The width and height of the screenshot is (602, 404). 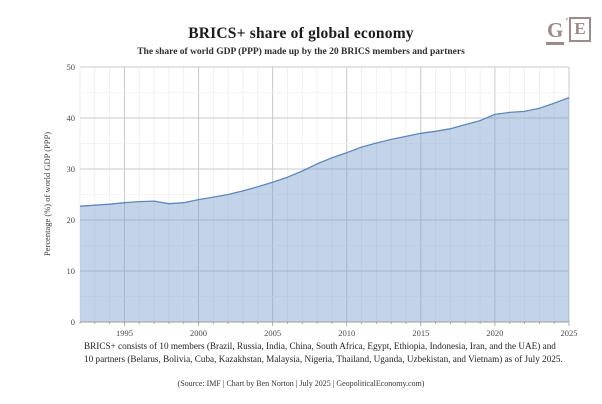 I want to click on x-tick-label: 2010, so click(x=346, y=333).